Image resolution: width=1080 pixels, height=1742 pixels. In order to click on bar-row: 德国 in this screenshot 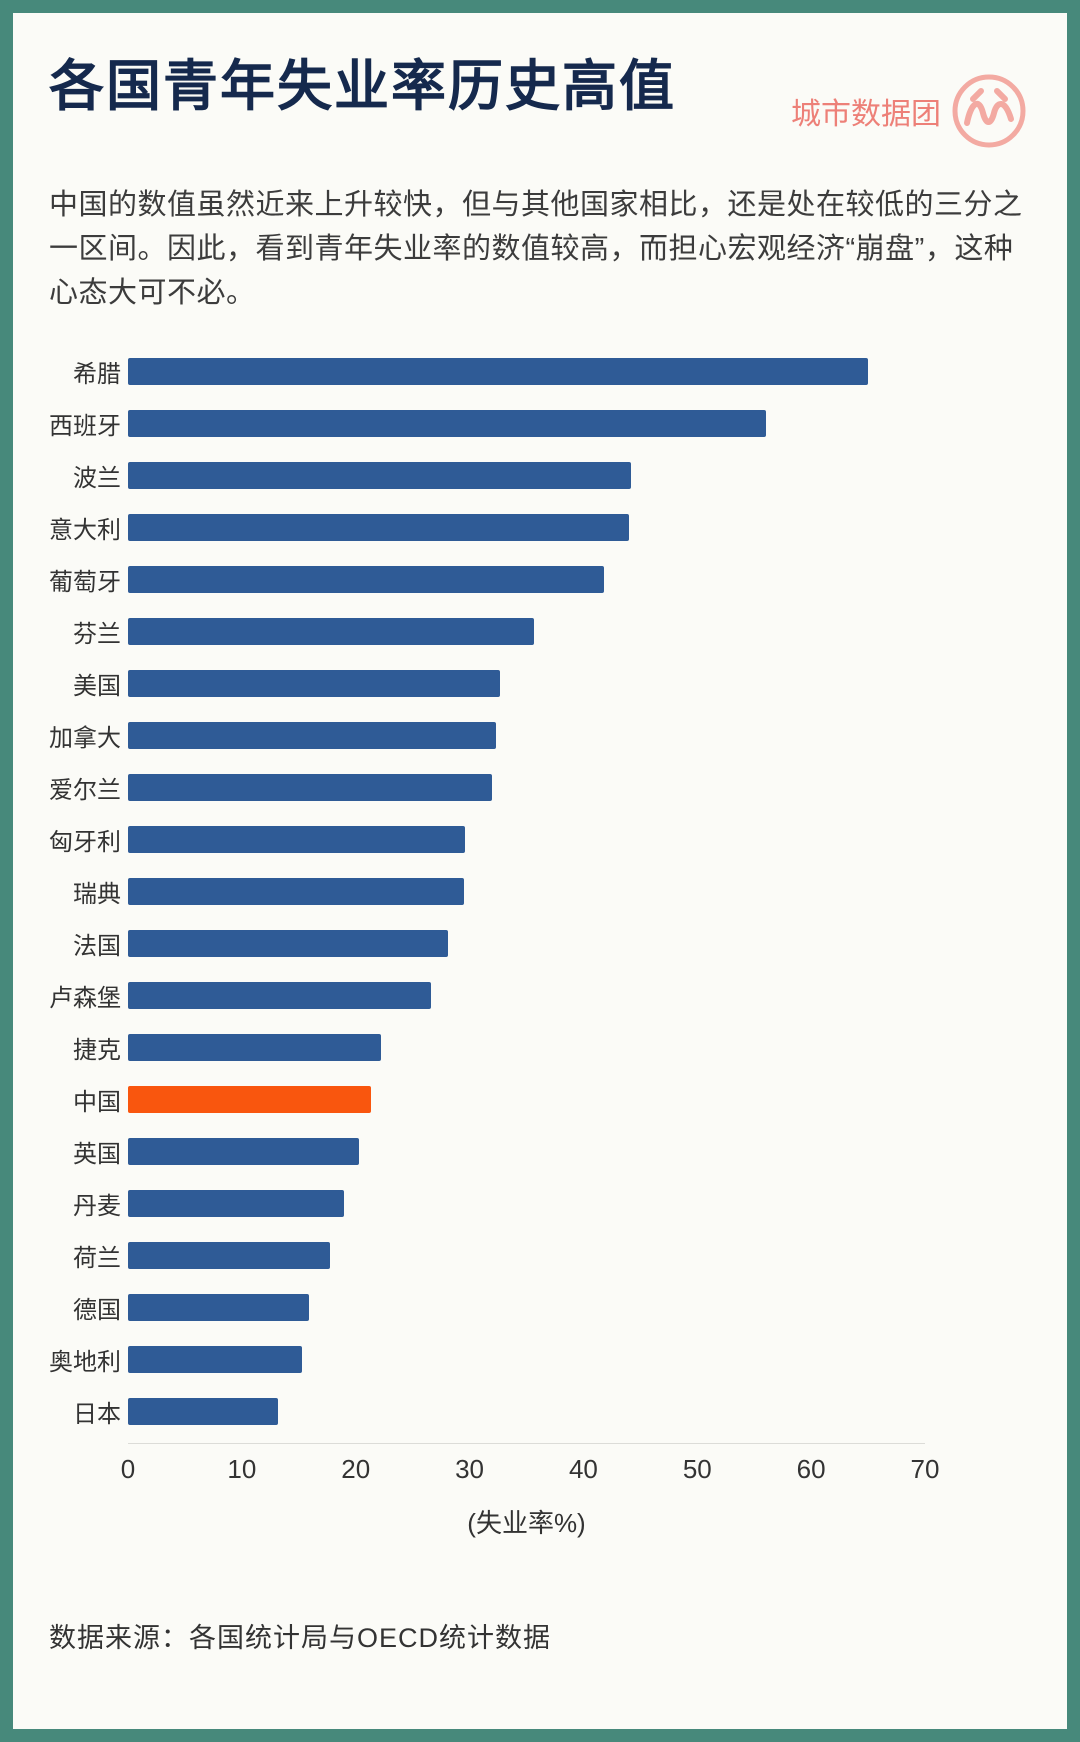, I will do `click(540, 1307)`.